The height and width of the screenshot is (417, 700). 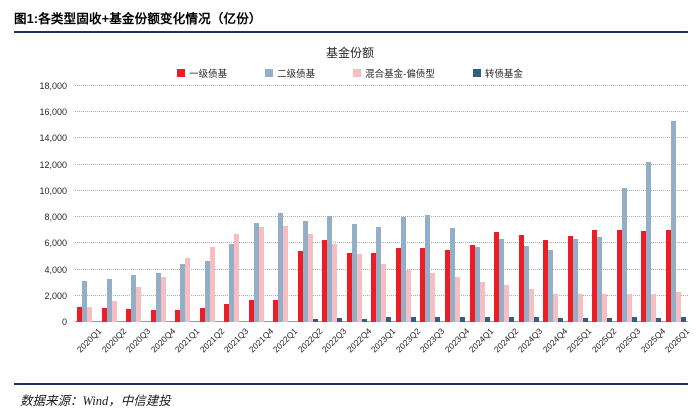 What do you see at coordinates (400, 74) in the screenshot?
I see `legend-label: 混合基金-偏债型` at bounding box center [400, 74].